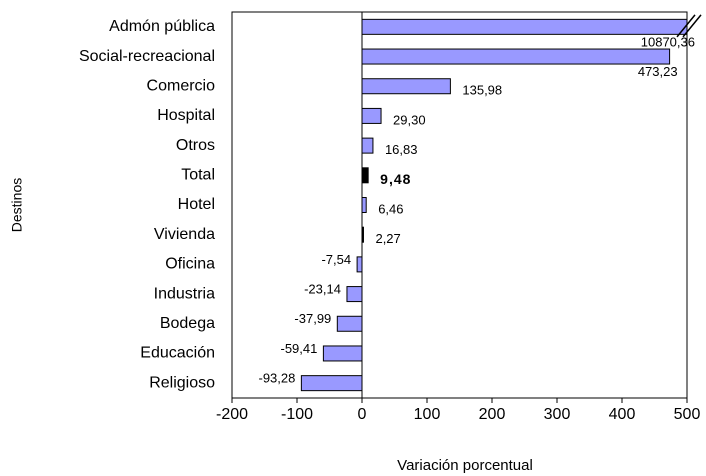 The width and height of the screenshot is (706, 476). Describe the element at coordinates (322, 289) in the screenshot. I see `value-label: -23,14` at that location.